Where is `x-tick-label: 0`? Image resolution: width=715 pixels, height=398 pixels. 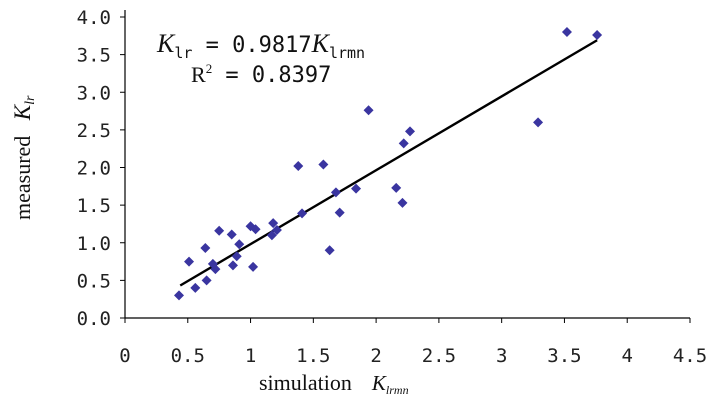 x-tick-label: 0 is located at coordinates (124, 356).